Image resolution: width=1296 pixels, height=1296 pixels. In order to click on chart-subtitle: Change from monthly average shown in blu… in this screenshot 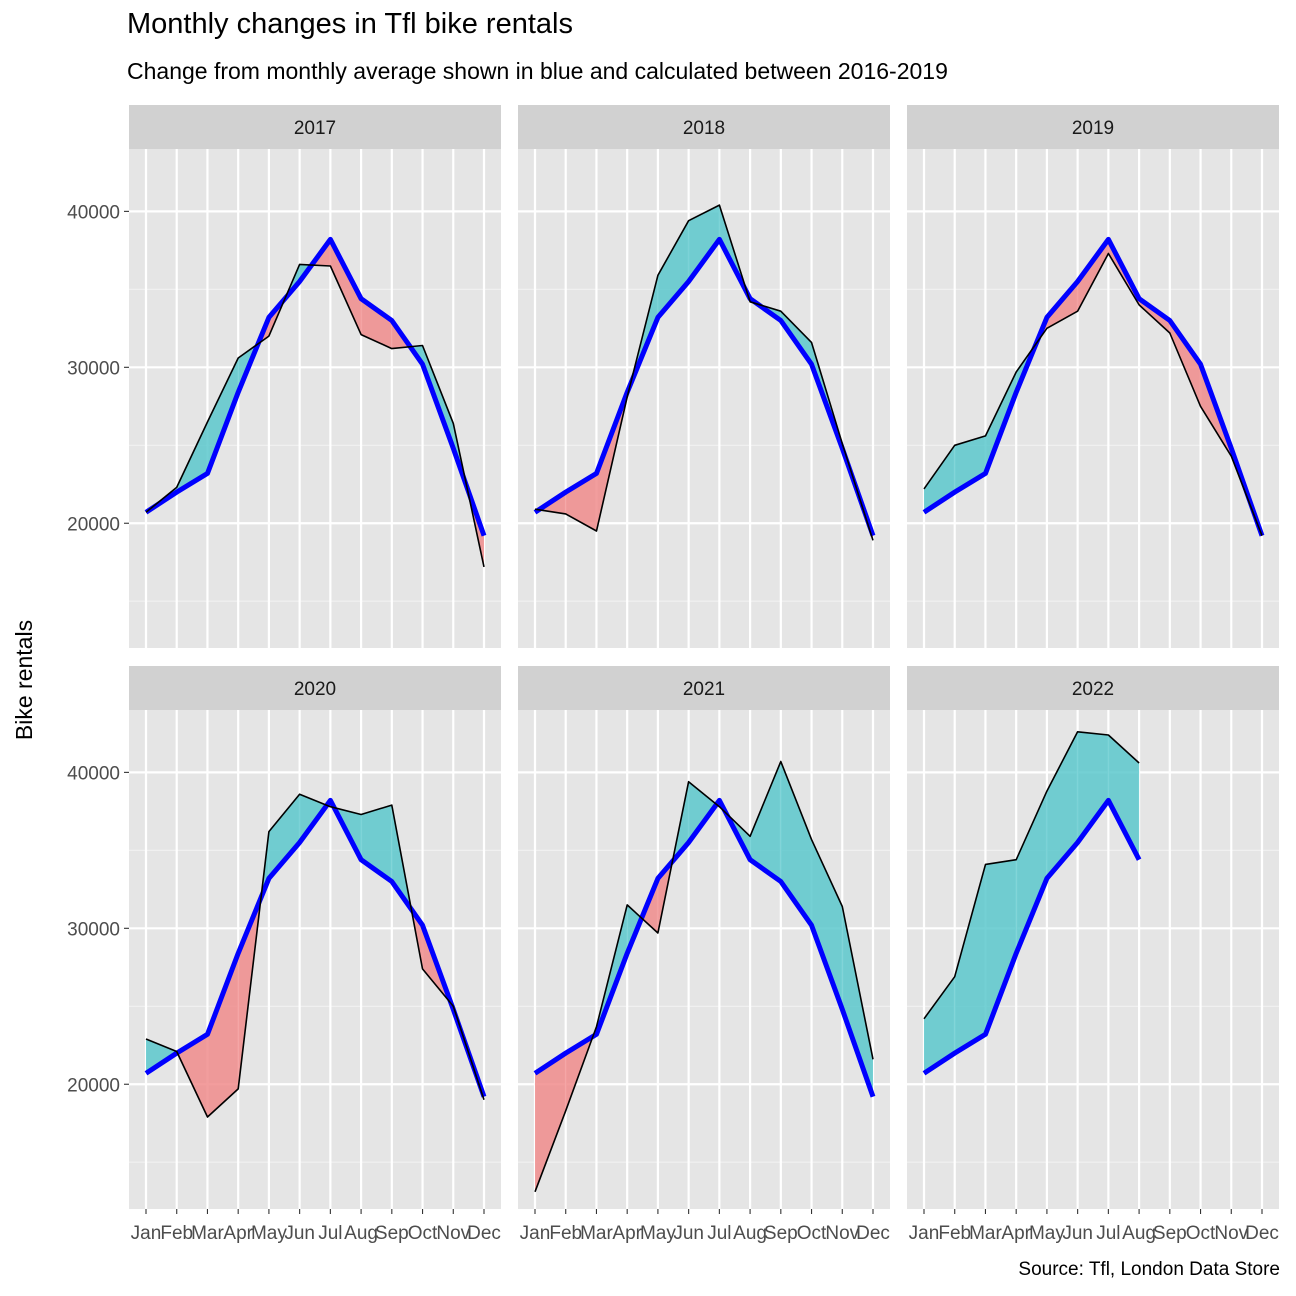, I will do `click(537, 71)`.